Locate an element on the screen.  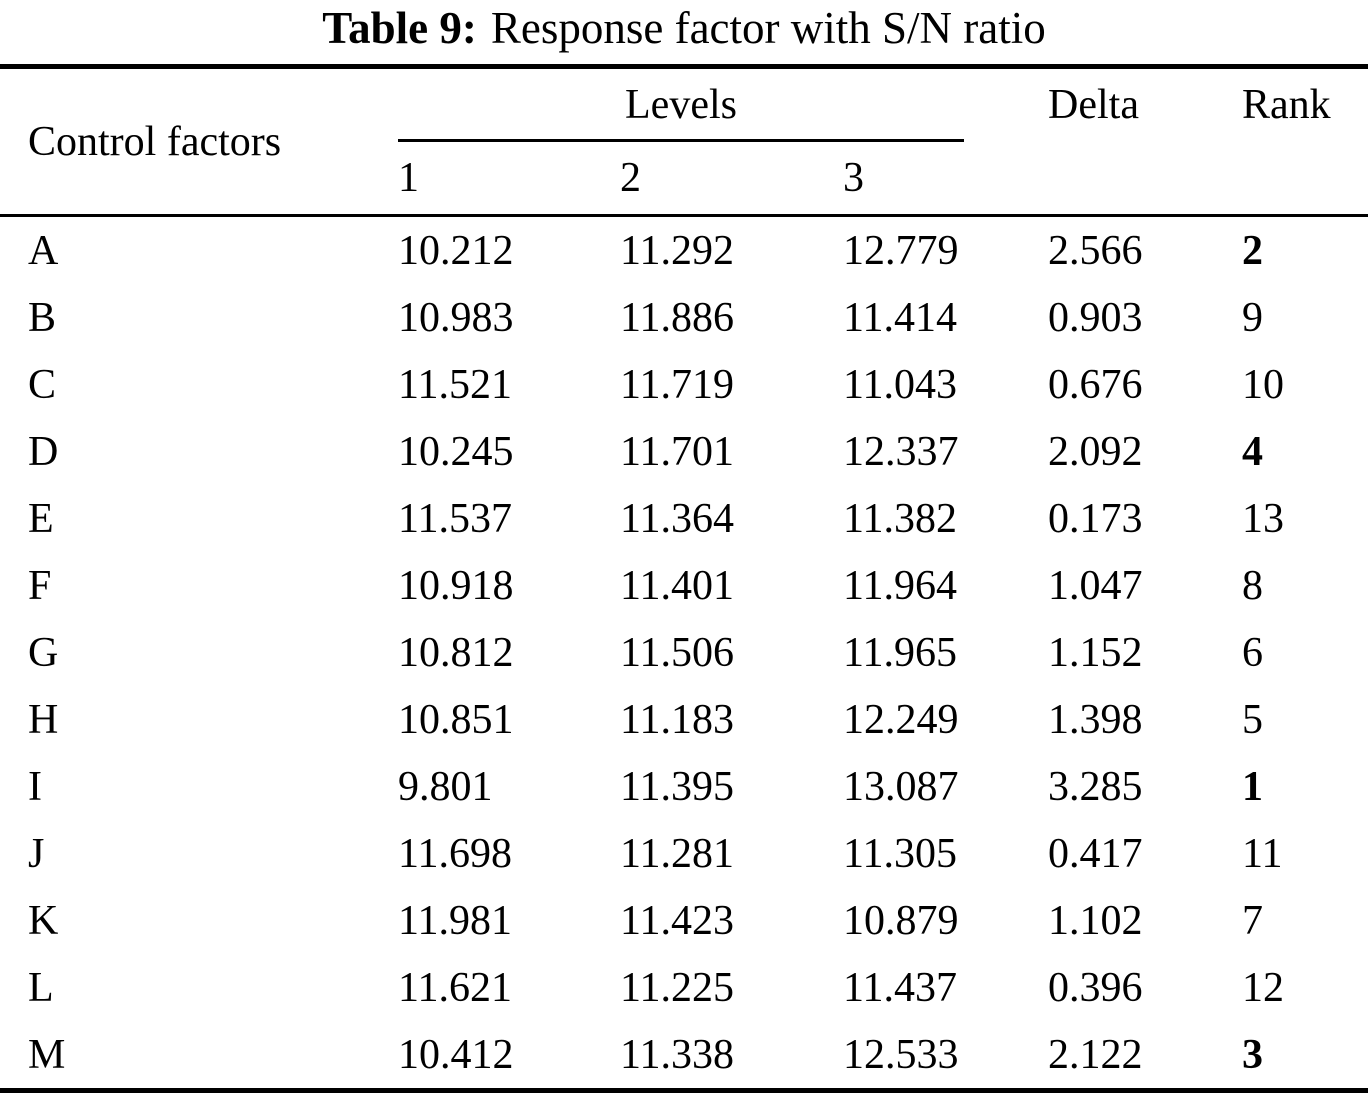
table-row: D 10.245 11.701 12.337 2.092 4 is located at coordinates (684, 451).